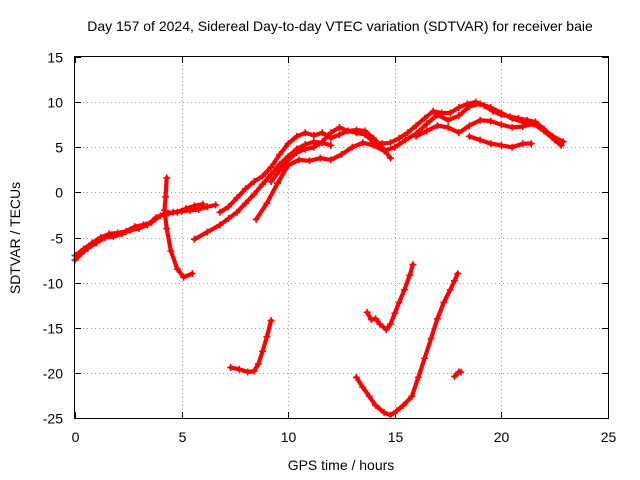 The height and width of the screenshot is (480, 640). Describe the element at coordinates (55, 103) in the screenshot. I see `y-tick-label: 10` at that location.